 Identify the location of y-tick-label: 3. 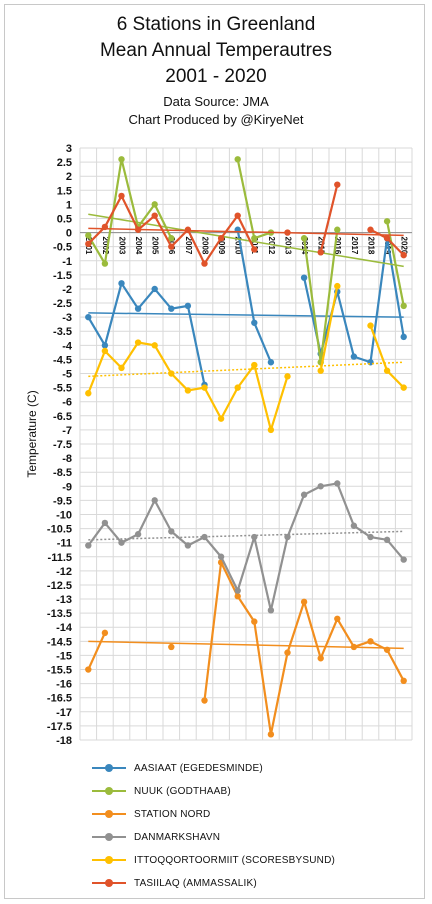
(69, 149).